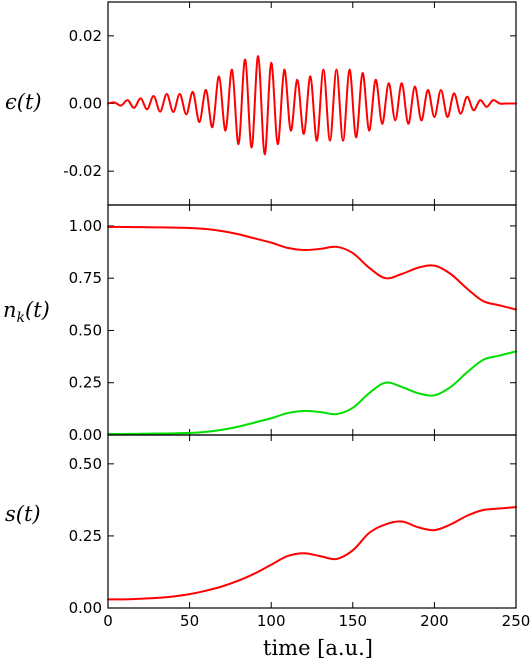 The width and height of the screenshot is (532, 661). I want to click on y-tick-labels: -0.02 0.00 0.02, so click(82, 103).